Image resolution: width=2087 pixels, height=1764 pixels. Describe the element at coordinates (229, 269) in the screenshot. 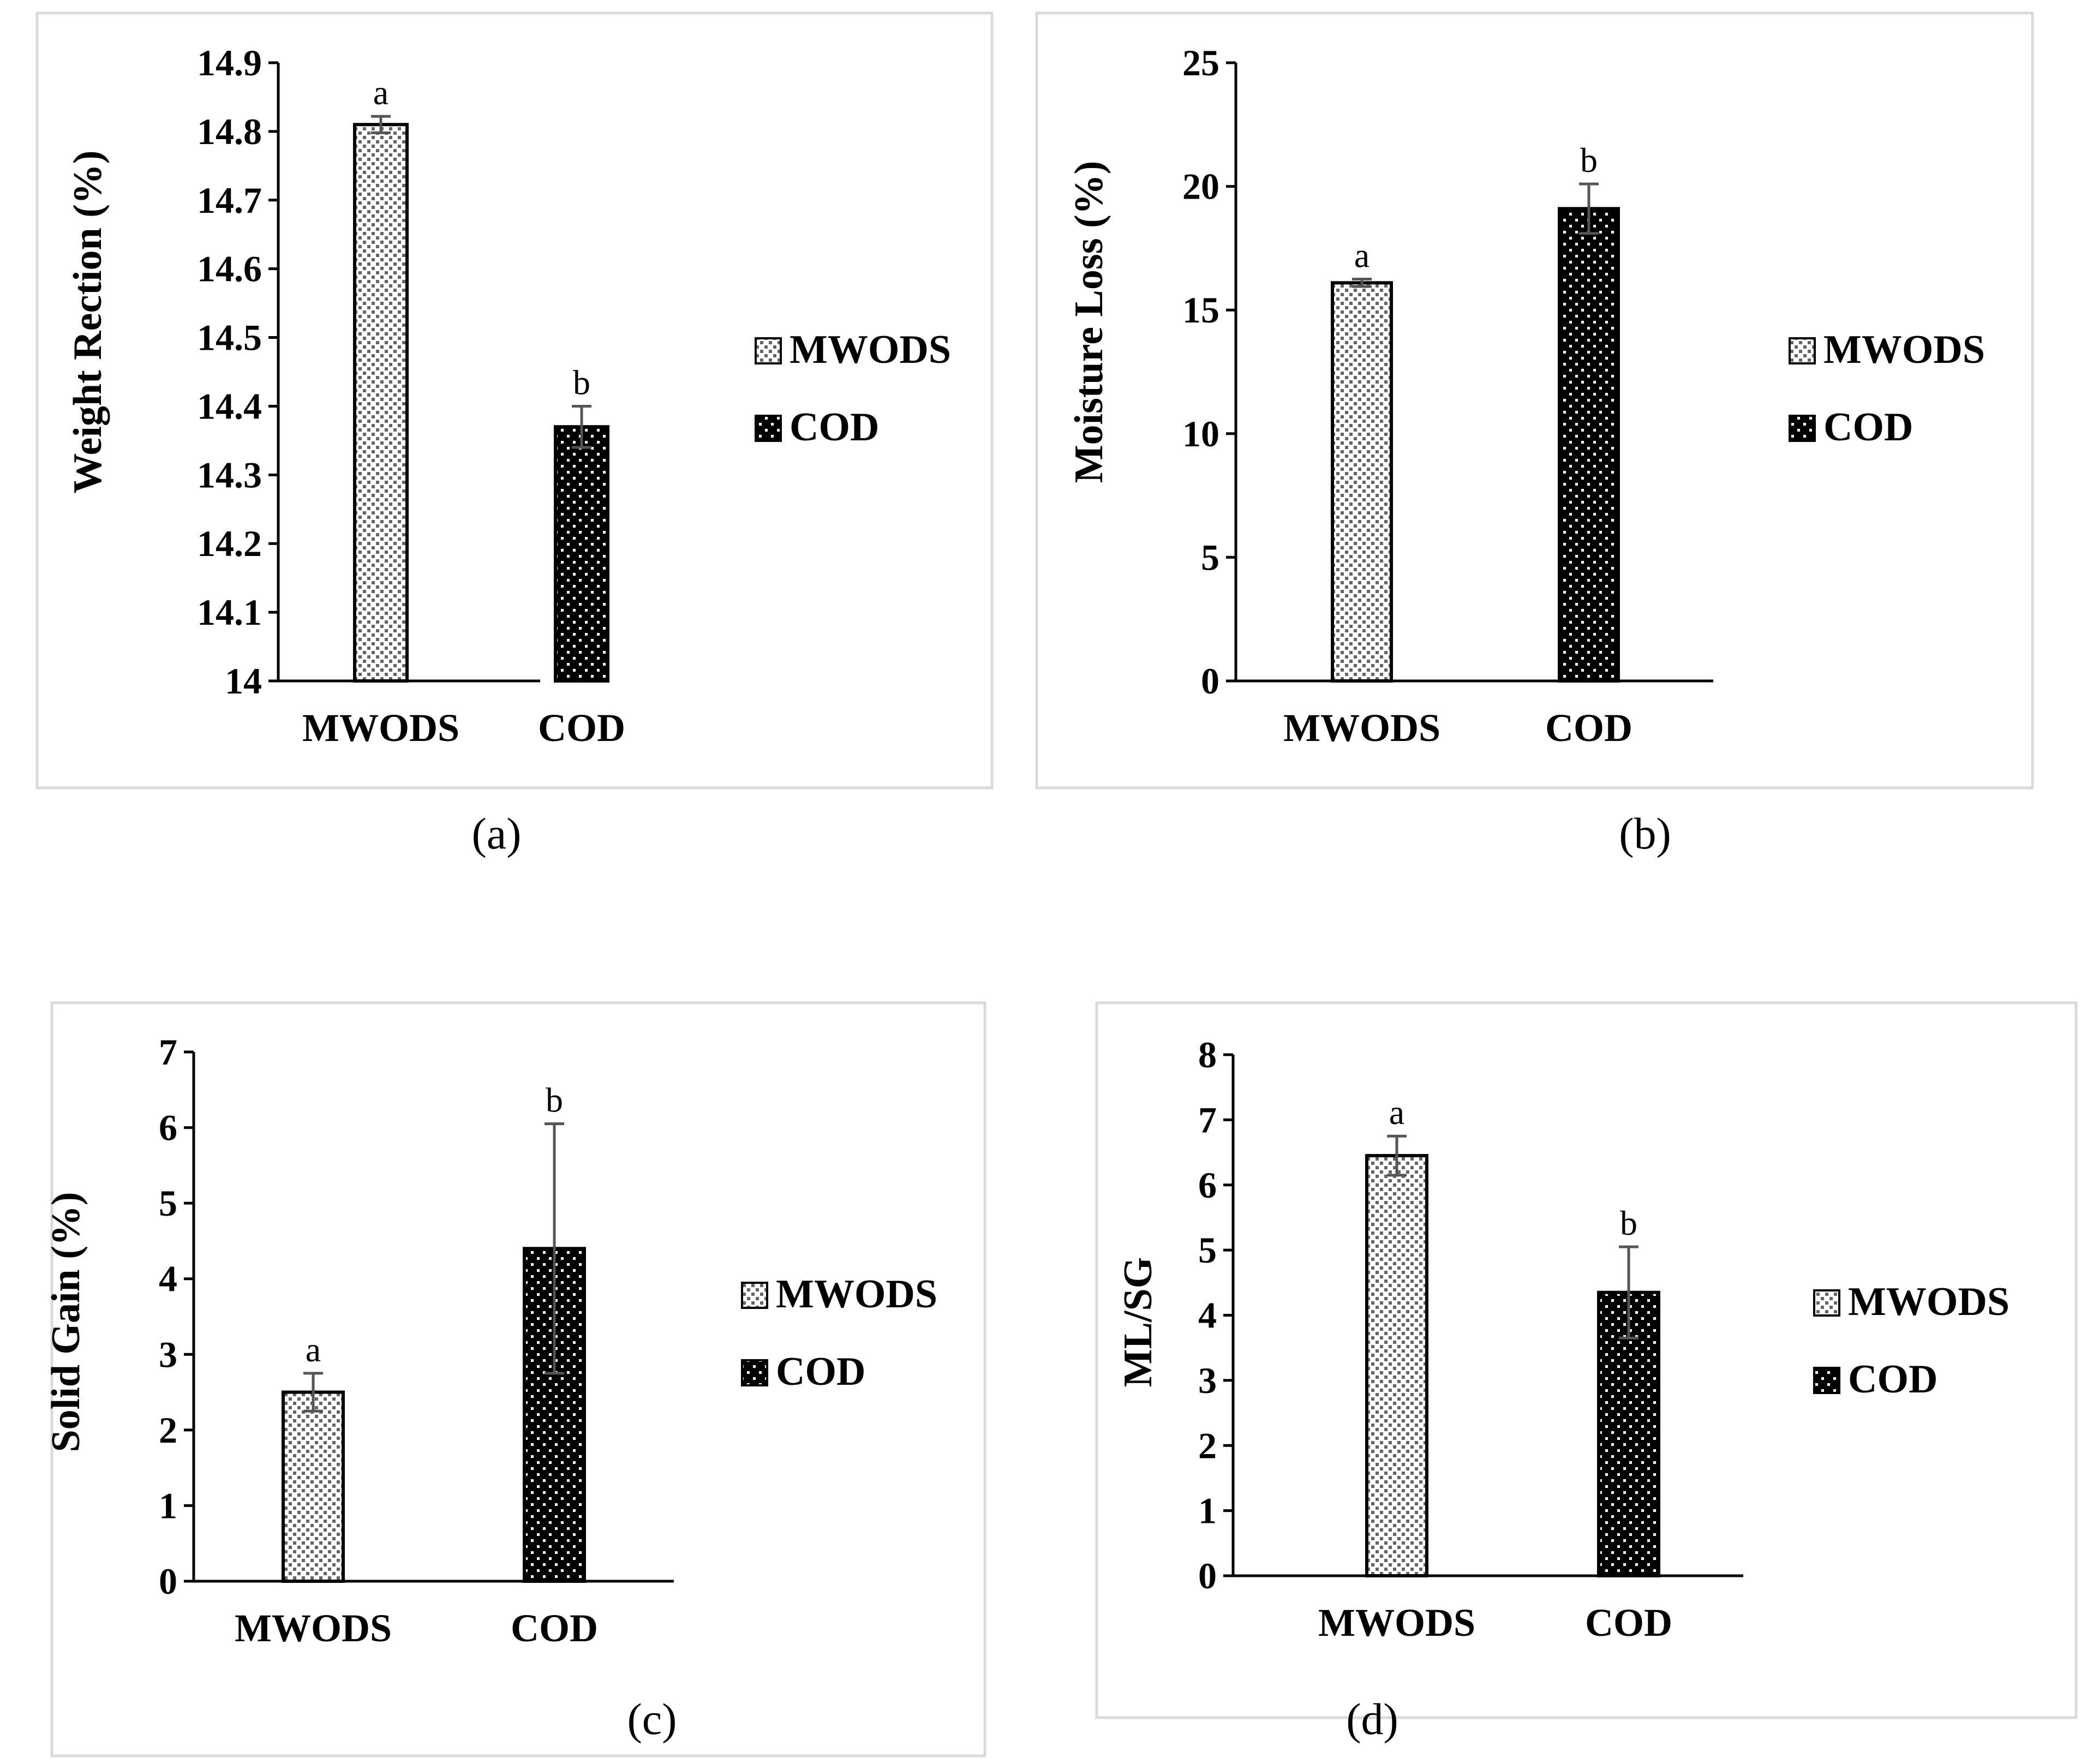

I see `y-tick-label: 14.6` at that location.